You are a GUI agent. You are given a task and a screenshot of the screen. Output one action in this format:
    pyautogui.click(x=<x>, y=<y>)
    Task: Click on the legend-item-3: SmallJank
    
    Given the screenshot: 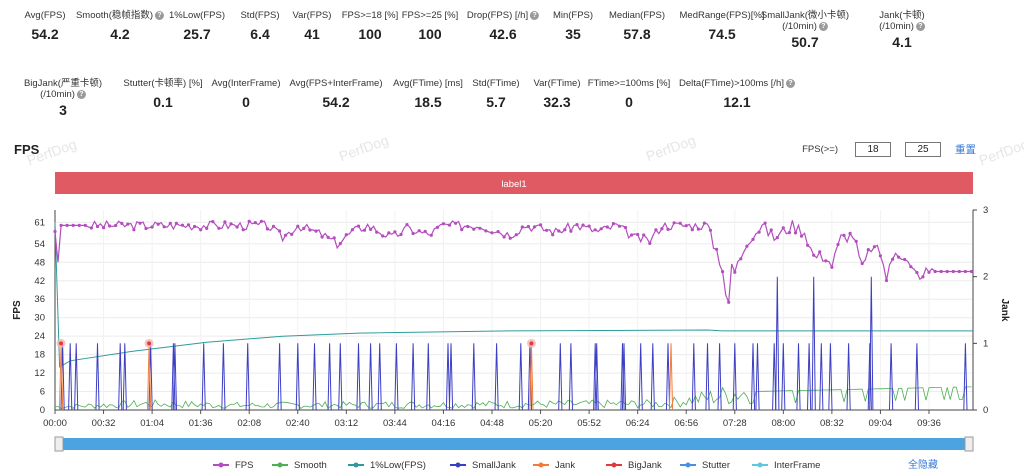 What is the action you would take?
    pyautogui.click(x=494, y=465)
    